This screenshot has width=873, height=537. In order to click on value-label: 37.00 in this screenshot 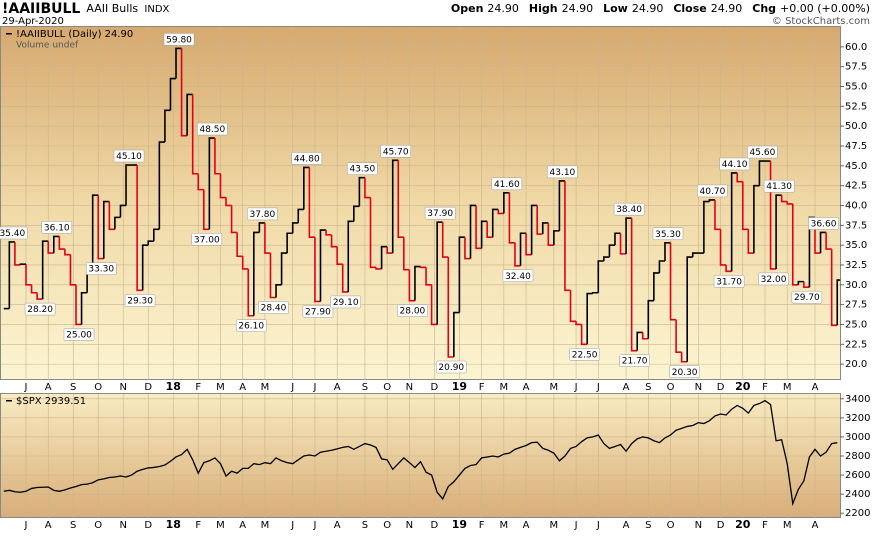, I will do `click(207, 240)`.